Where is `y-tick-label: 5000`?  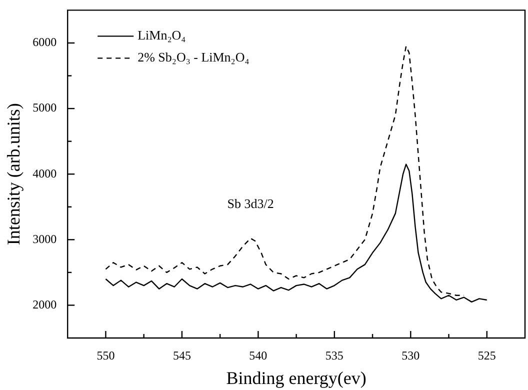 y-tick-label: 5000 is located at coordinates (44, 107).